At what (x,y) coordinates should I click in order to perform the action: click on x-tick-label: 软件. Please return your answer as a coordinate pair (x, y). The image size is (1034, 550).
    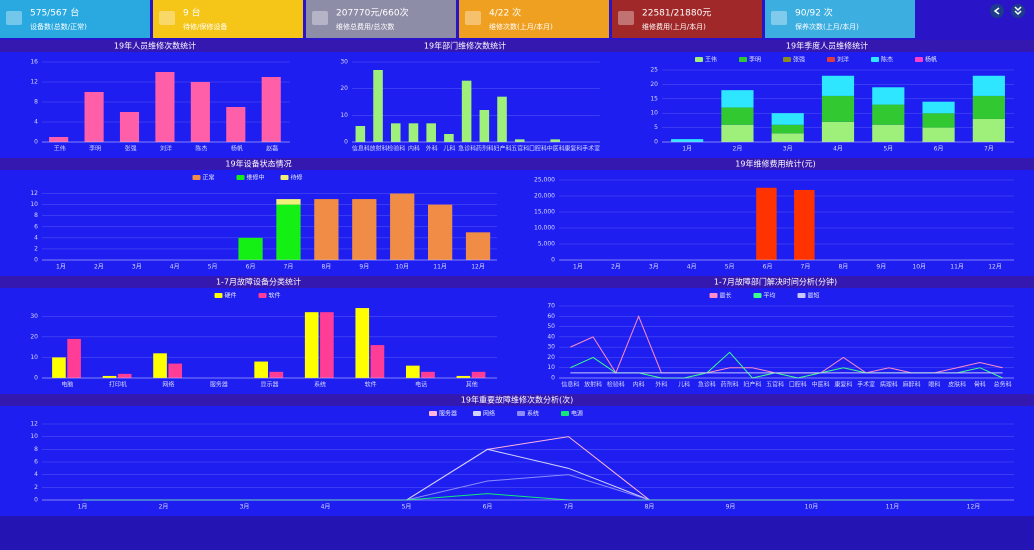
    Looking at the image, I should click on (371, 385).